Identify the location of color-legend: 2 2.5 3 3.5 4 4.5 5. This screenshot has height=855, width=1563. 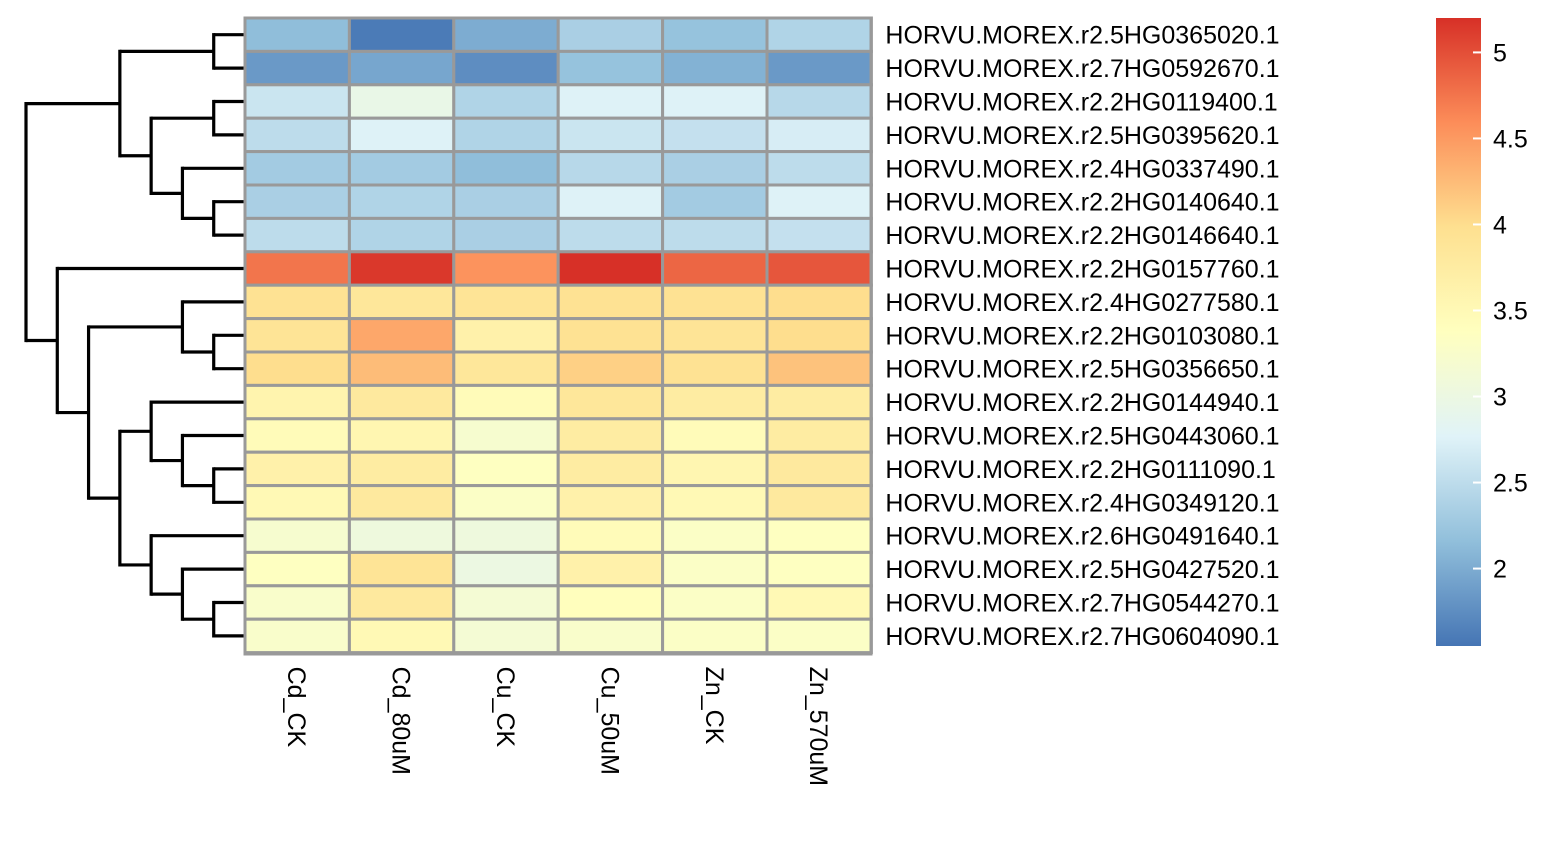
(1482, 332).